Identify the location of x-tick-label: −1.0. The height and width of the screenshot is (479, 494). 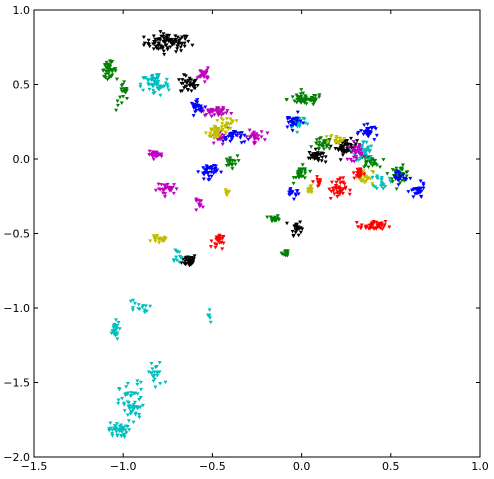
(123, 466).